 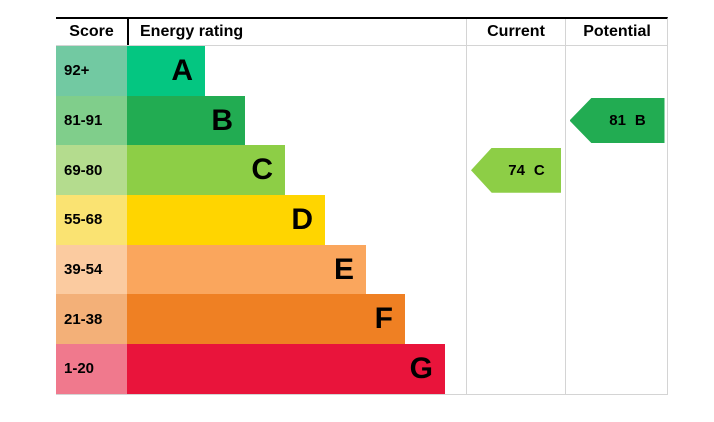 What do you see at coordinates (286, 369) in the screenshot?
I see `band-bar-g: G` at bounding box center [286, 369].